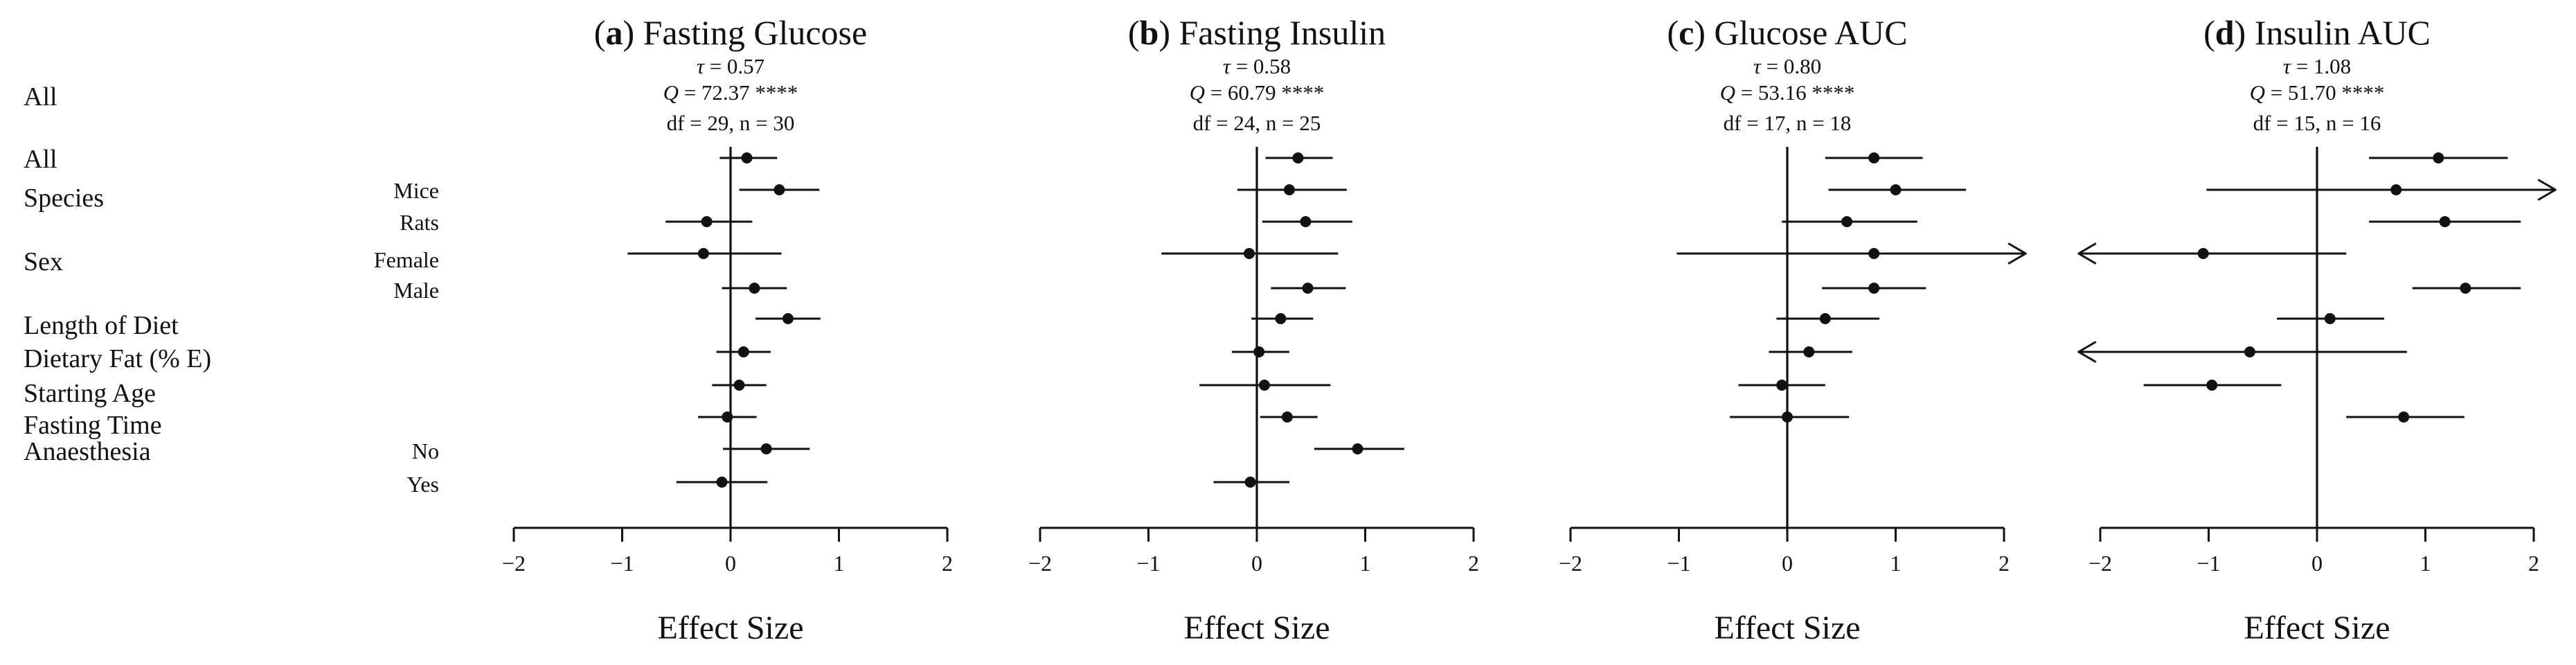 This screenshot has width=2576, height=665. What do you see at coordinates (102, 325) in the screenshot?
I see `group-label-length-of-diet: Length of Diet` at bounding box center [102, 325].